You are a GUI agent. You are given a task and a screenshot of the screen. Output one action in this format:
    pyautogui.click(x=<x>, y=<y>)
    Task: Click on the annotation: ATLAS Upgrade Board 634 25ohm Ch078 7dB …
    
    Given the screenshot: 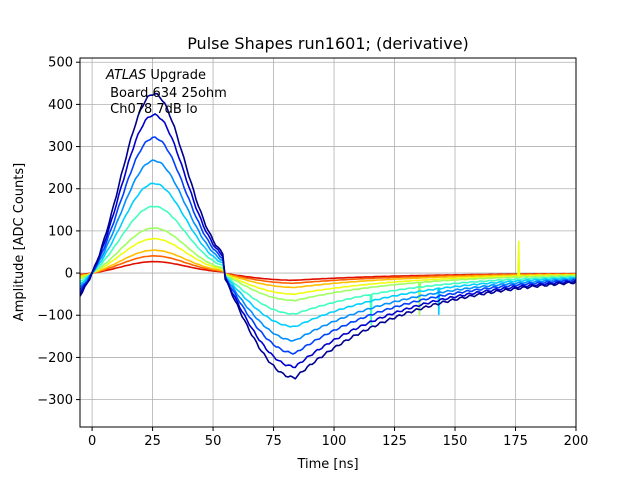 What is the action you would take?
    pyautogui.click(x=166, y=92)
    